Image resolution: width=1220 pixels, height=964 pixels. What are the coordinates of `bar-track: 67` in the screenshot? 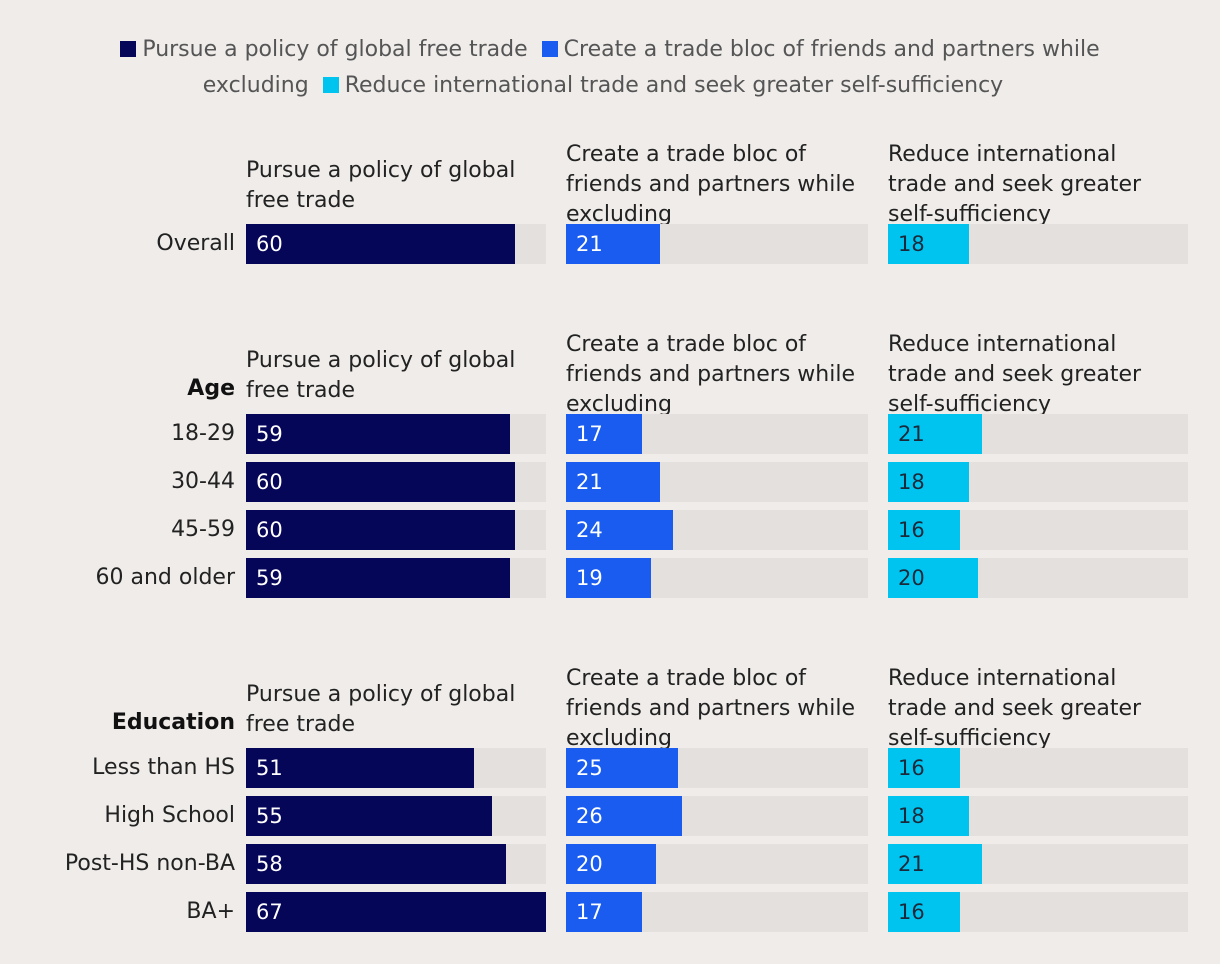 It's located at (396, 912).